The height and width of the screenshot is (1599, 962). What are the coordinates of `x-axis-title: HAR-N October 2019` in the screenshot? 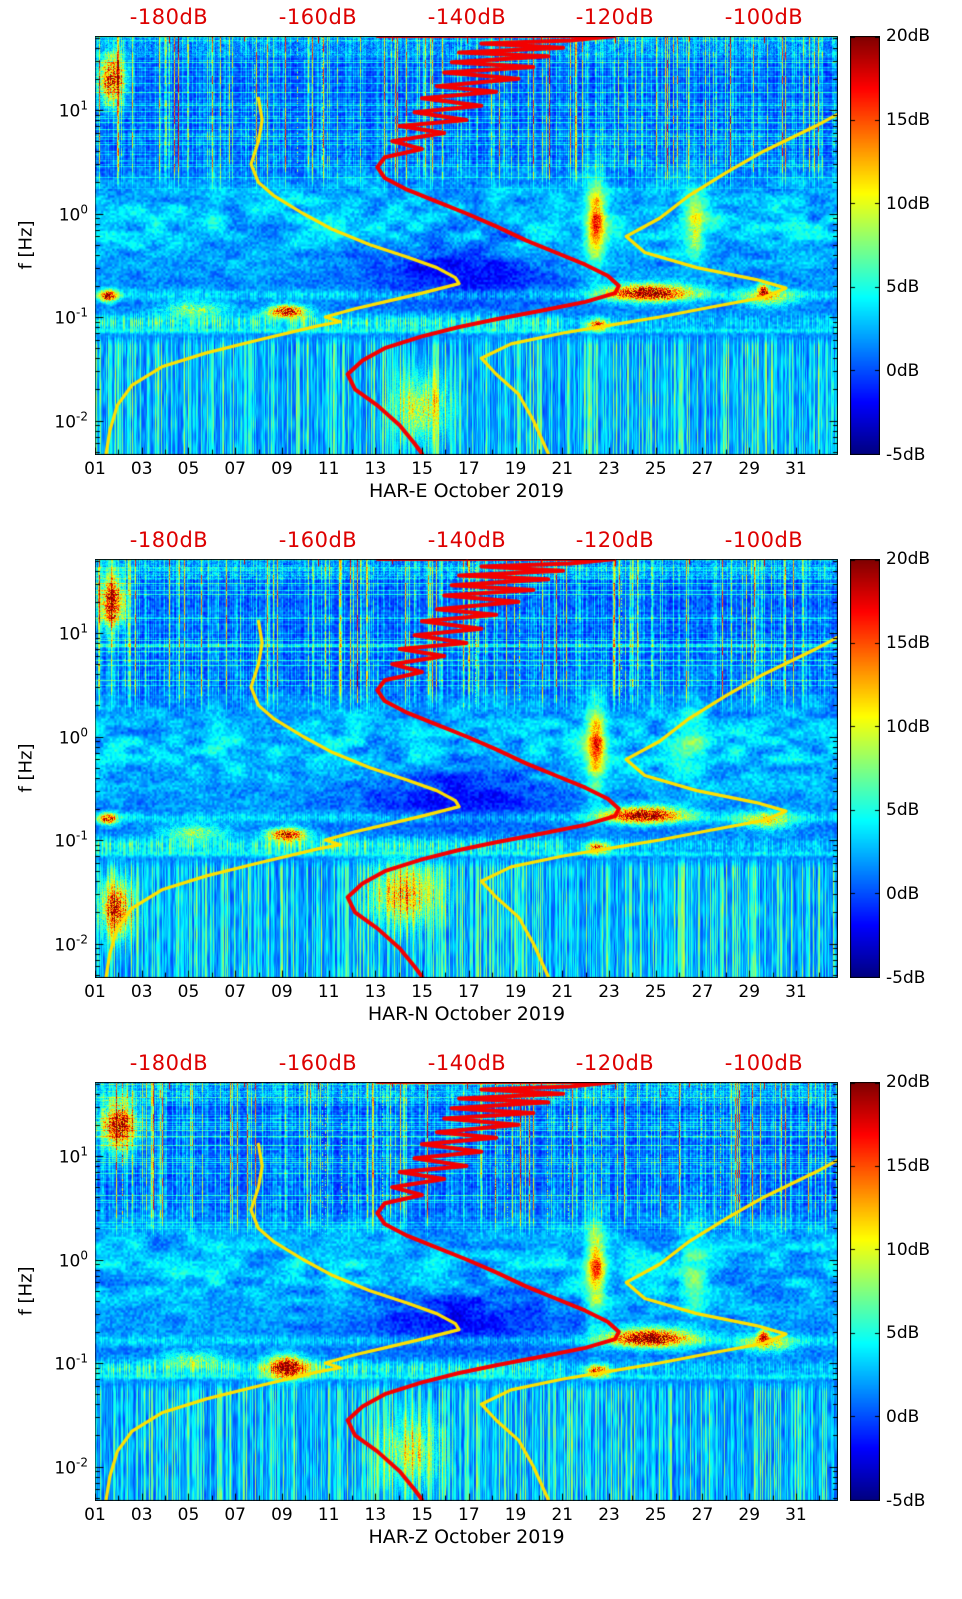 It's located at (466, 1014).